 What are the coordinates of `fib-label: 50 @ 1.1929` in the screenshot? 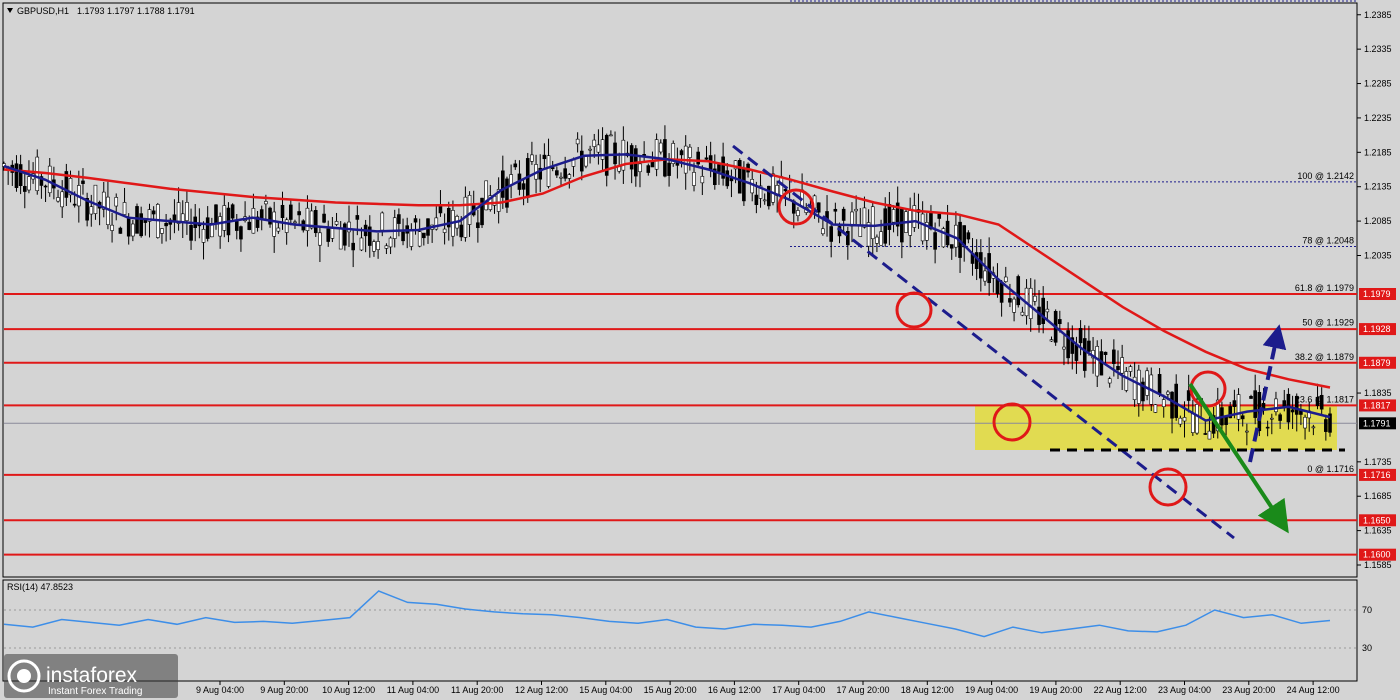 It's located at (1328, 322).